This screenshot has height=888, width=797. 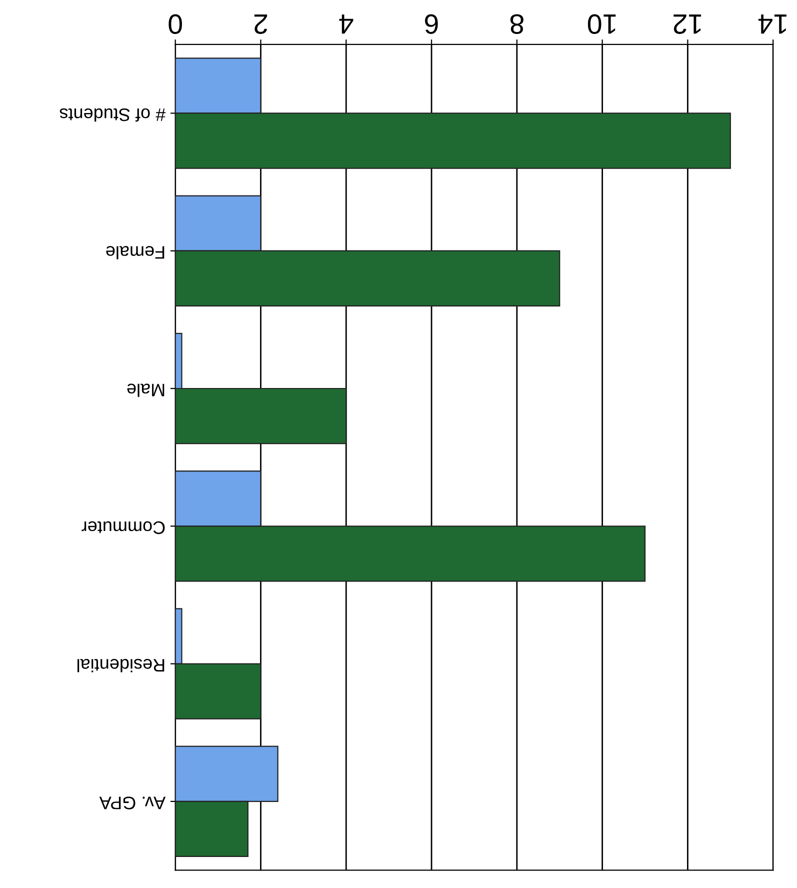 I want to click on x-tick-label: 12, so click(x=688, y=24).